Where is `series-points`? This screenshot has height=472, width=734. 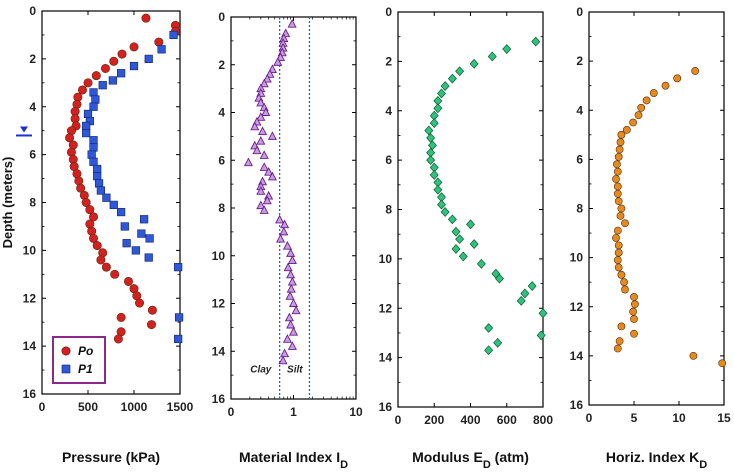 series-points is located at coordinates (669, 217).